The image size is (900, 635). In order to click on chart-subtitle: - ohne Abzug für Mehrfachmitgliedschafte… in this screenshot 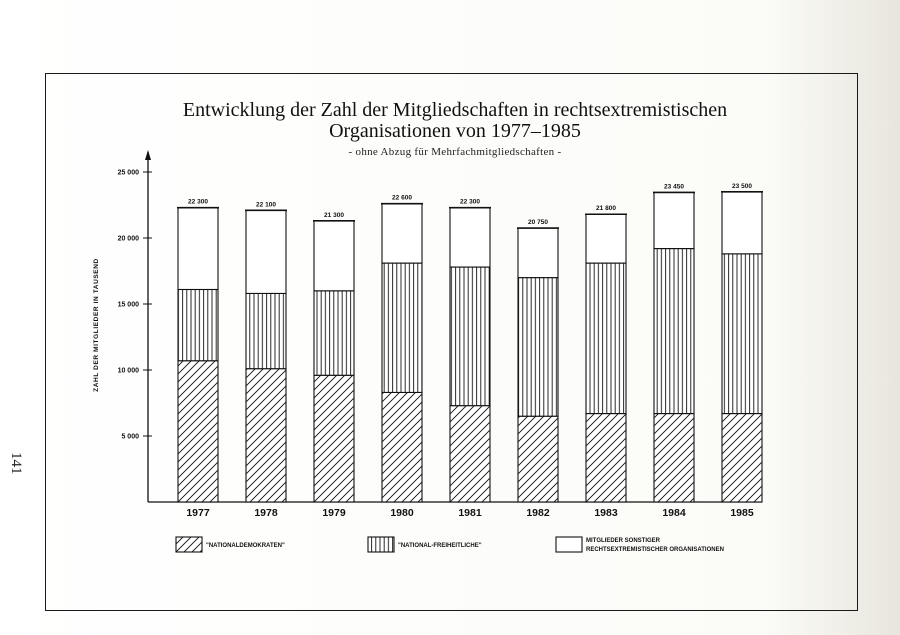, I will do `click(455, 152)`.